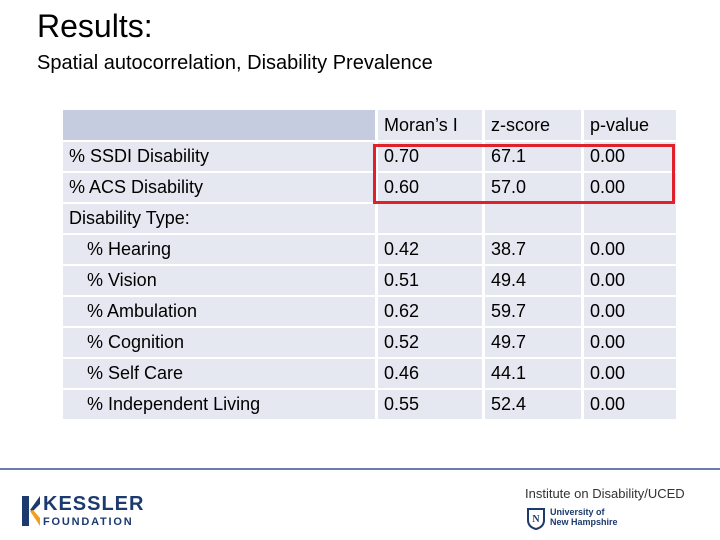 The image size is (720, 540). What do you see at coordinates (219, 342) in the screenshot?
I see `row-label: % Cognition` at bounding box center [219, 342].